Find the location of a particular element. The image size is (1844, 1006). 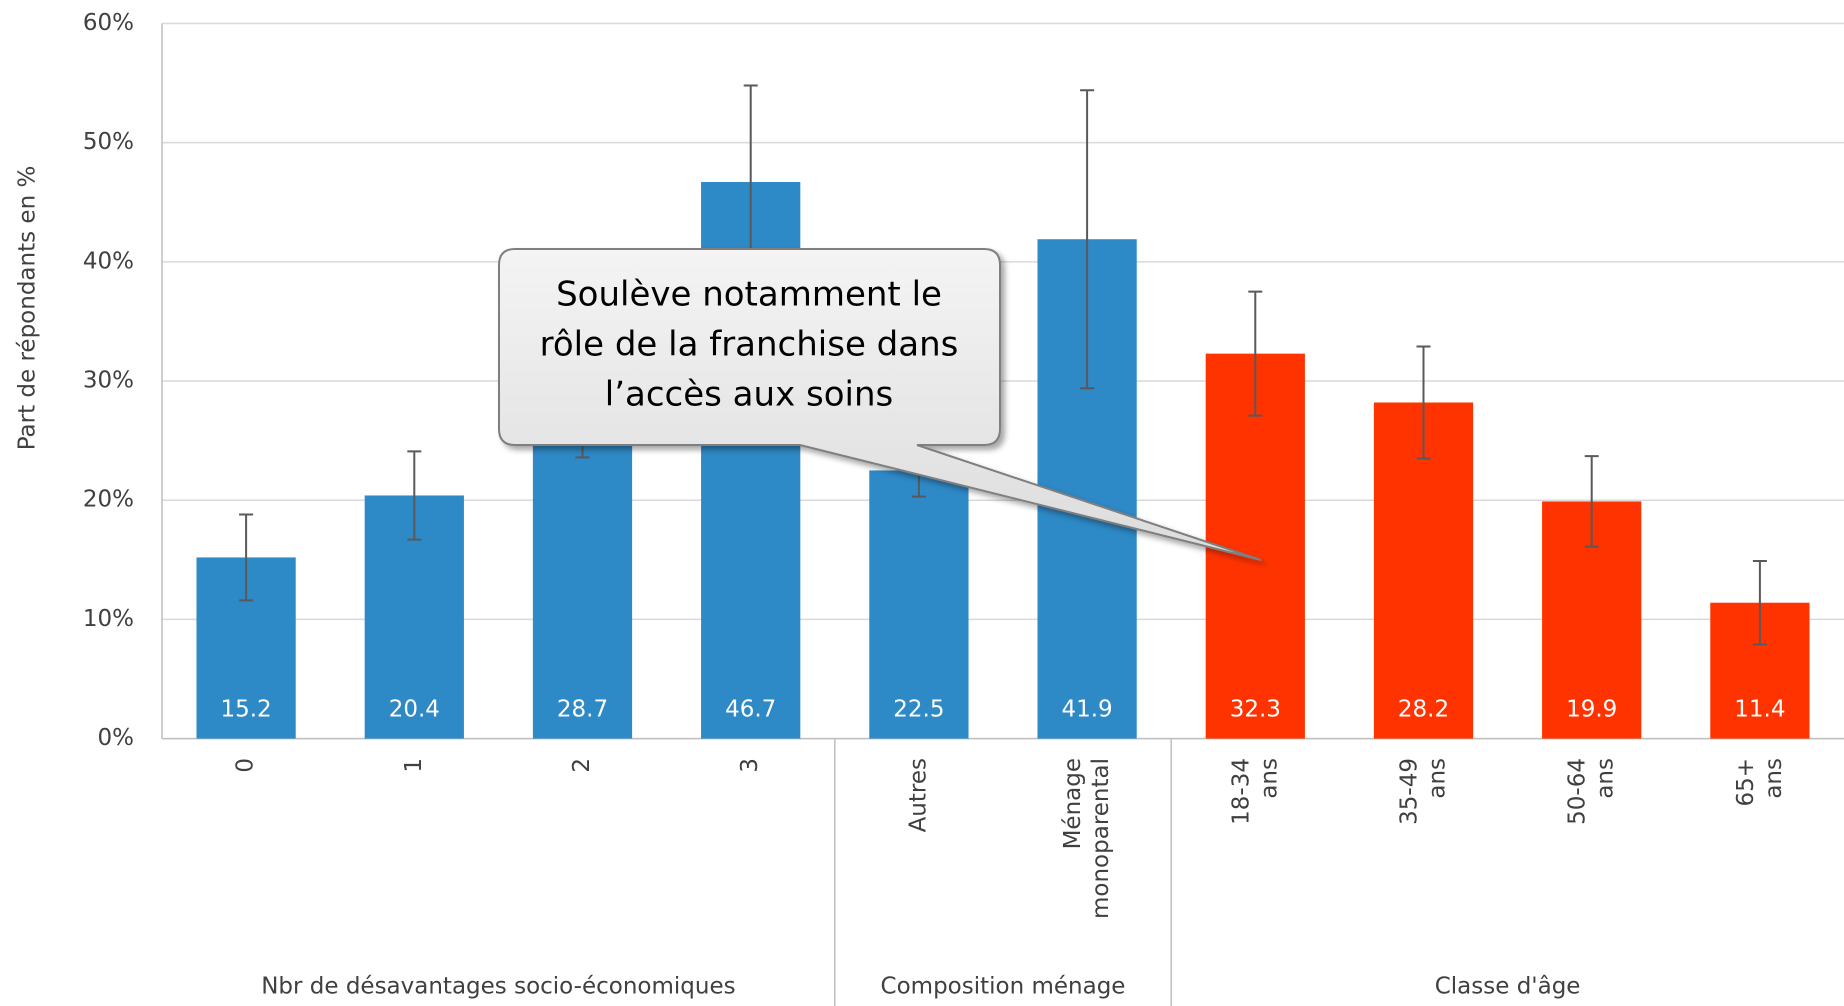

y-tick-label: 40% is located at coordinates (108, 261).